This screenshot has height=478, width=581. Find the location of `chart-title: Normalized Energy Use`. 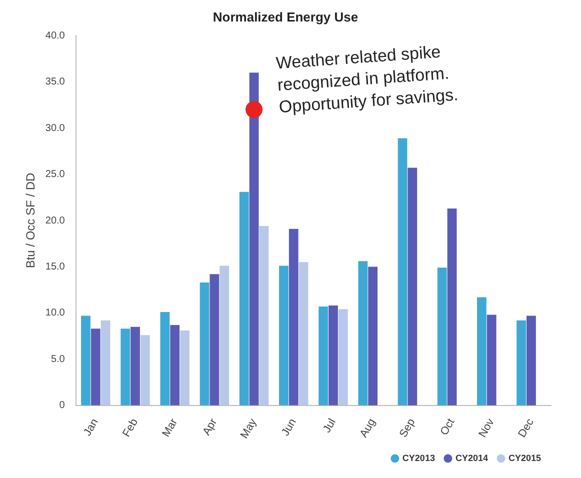

chart-title: Normalized Energy Use is located at coordinates (285, 16).